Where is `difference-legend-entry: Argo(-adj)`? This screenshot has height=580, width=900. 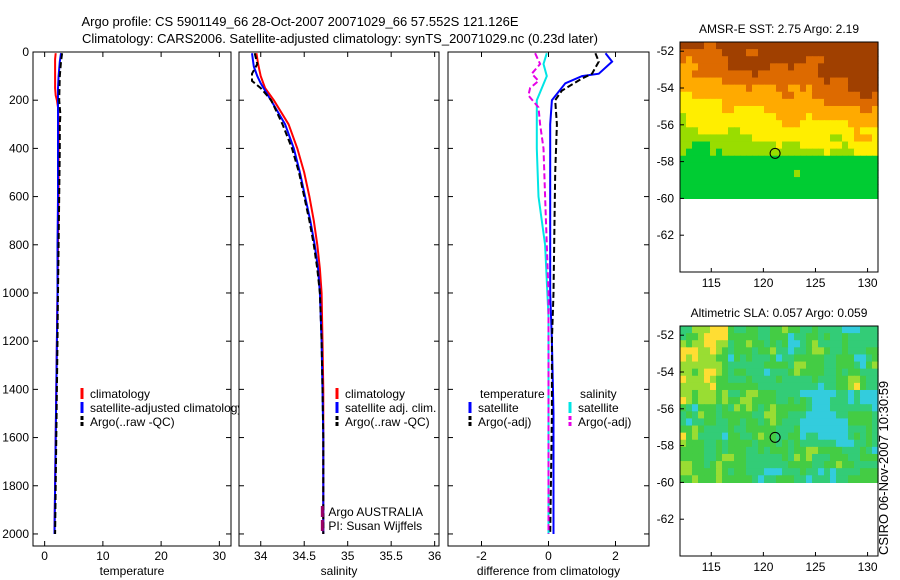 difference-legend-entry: Argo(-adj) is located at coordinates (504, 422).